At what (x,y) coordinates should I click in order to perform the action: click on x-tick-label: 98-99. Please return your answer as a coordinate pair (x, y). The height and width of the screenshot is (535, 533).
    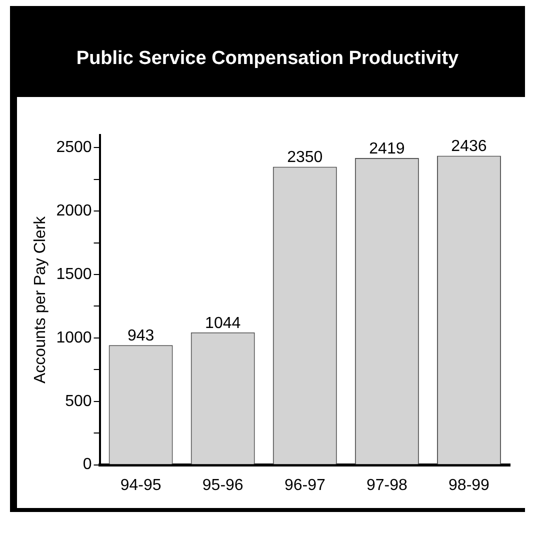
    Looking at the image, I should click on (469, 485).